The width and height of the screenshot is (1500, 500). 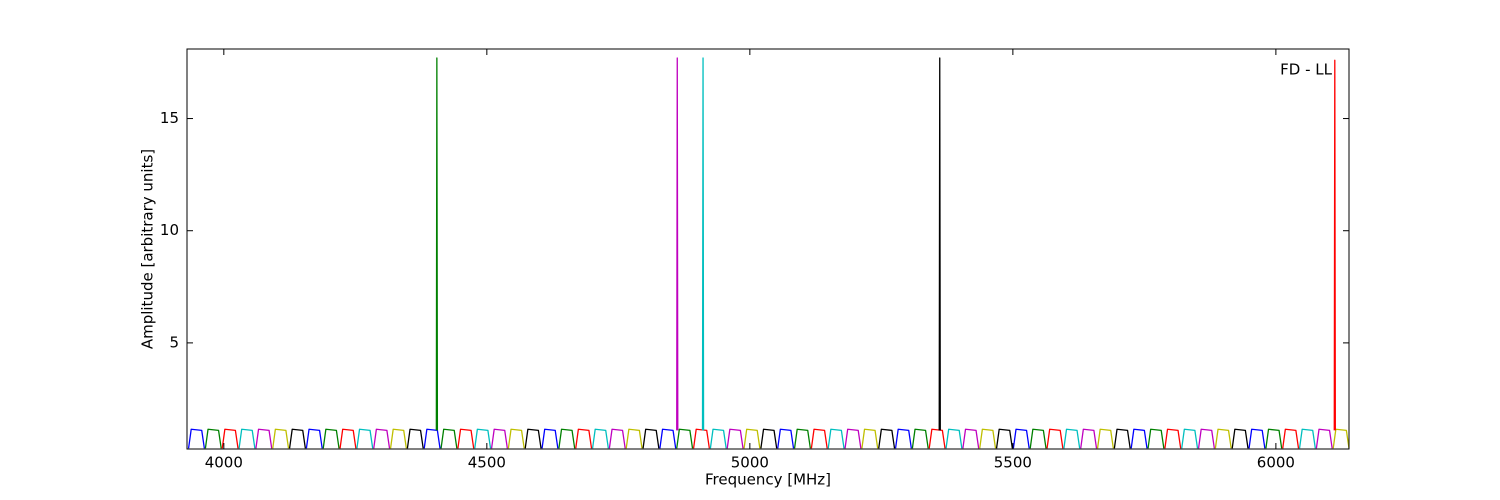 What do you see at coordinates (487, 463) in the screenshot?
I see `x-tick-label: 4500` at bounding box center [487, 463].